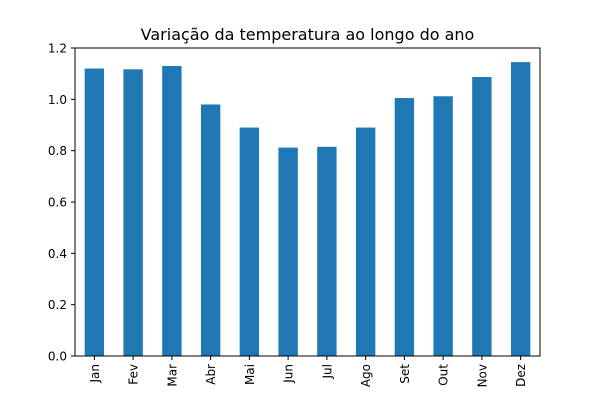 The height and width of the screenshot is (400, 600). Describe the element at coordinates (57, 49) in the screenshot. I see `y-tick-label: 1.2` at that location.